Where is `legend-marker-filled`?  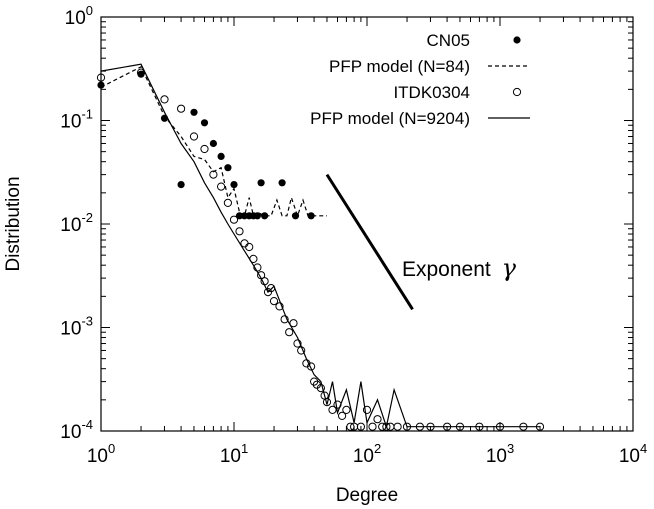 legend-marker-filled is located at coordinates (517, 40).